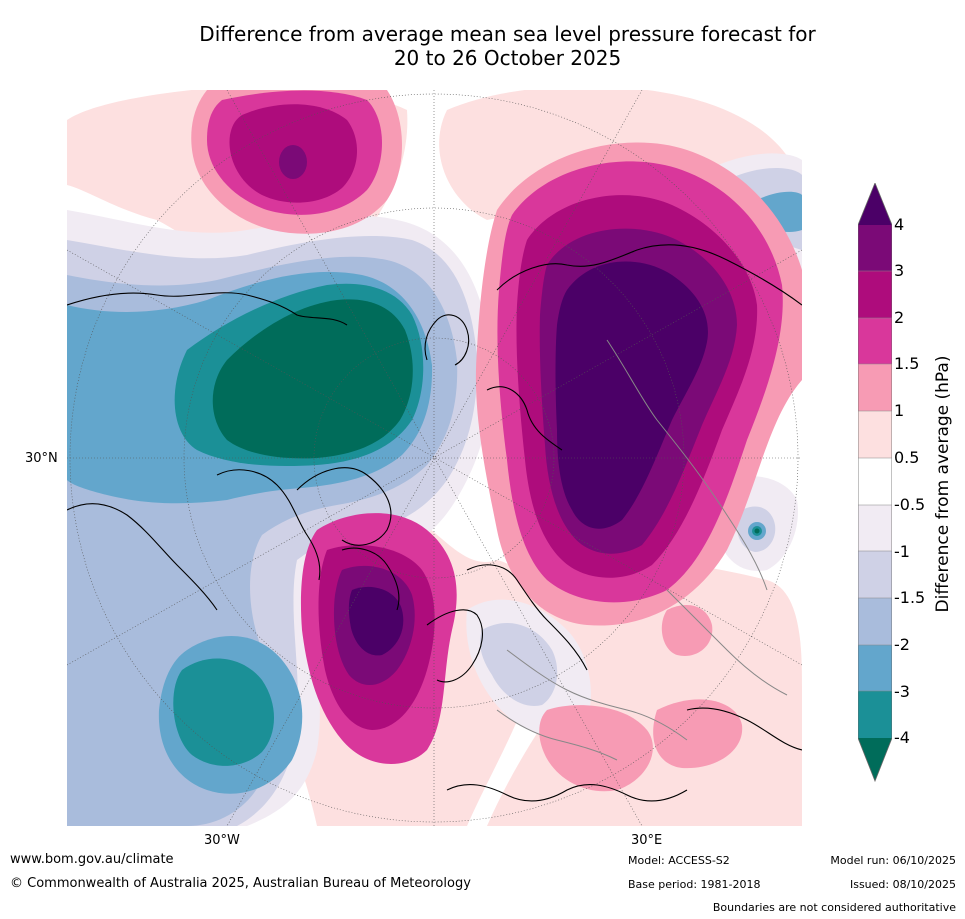  Describe the element at coordinates (222, 840) in the screenshot. I see `lon-label-30w: 30°W` at that location.